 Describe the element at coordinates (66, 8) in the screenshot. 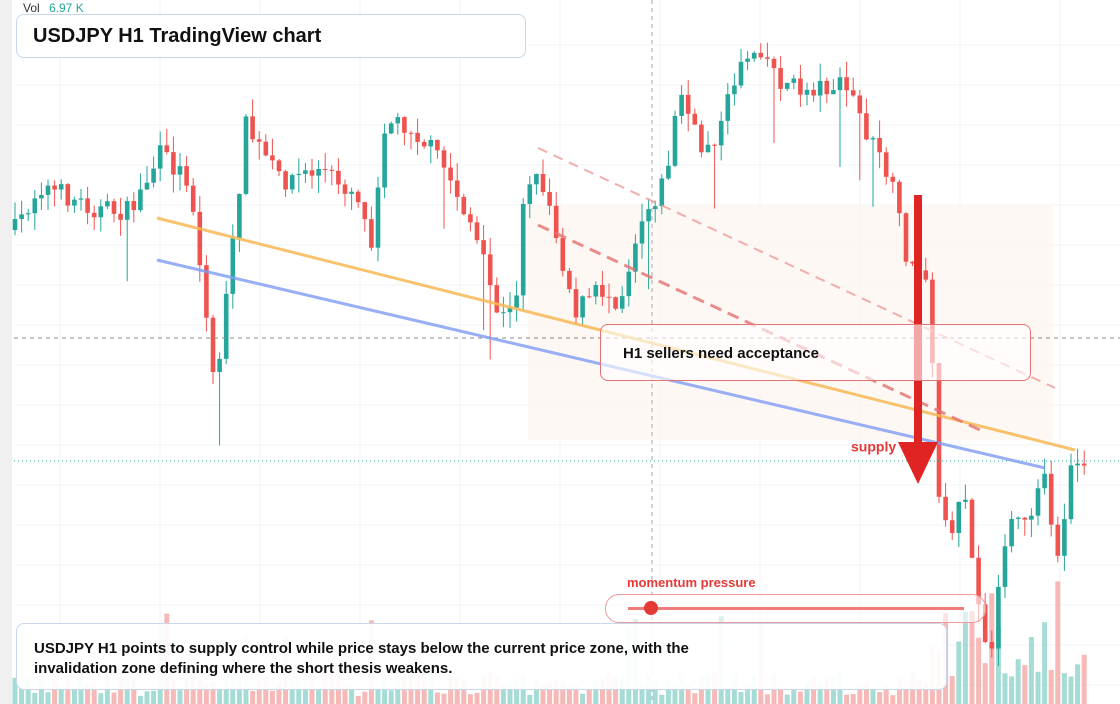

I see `vol-value: 6.97 K` at that location.